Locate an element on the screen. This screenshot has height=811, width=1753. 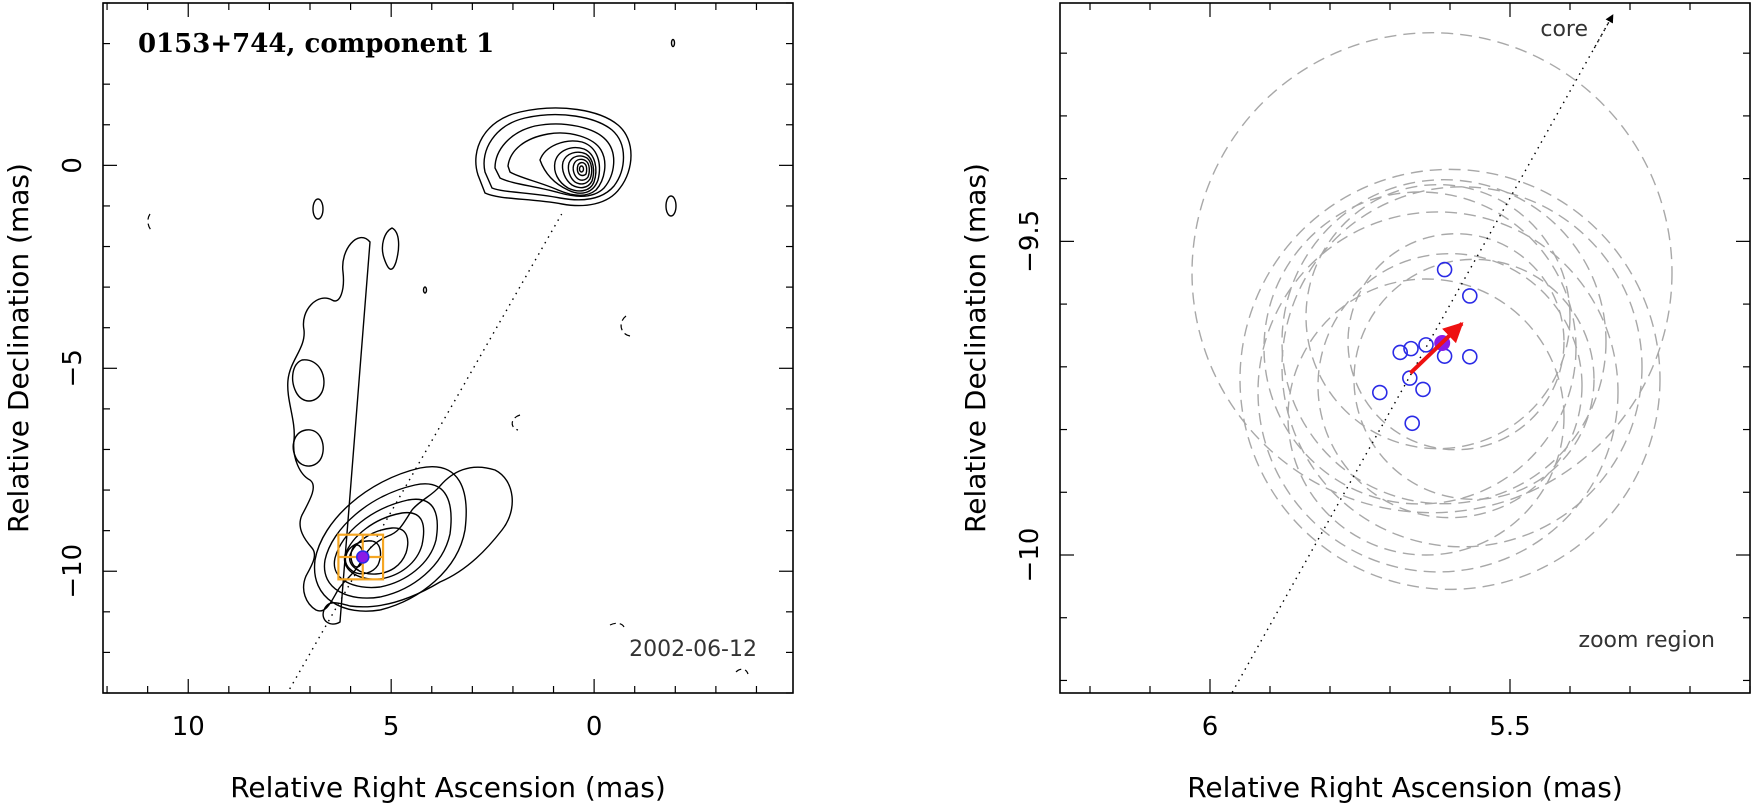
x-tick-label: 10 is located at coordinates (188, 727).